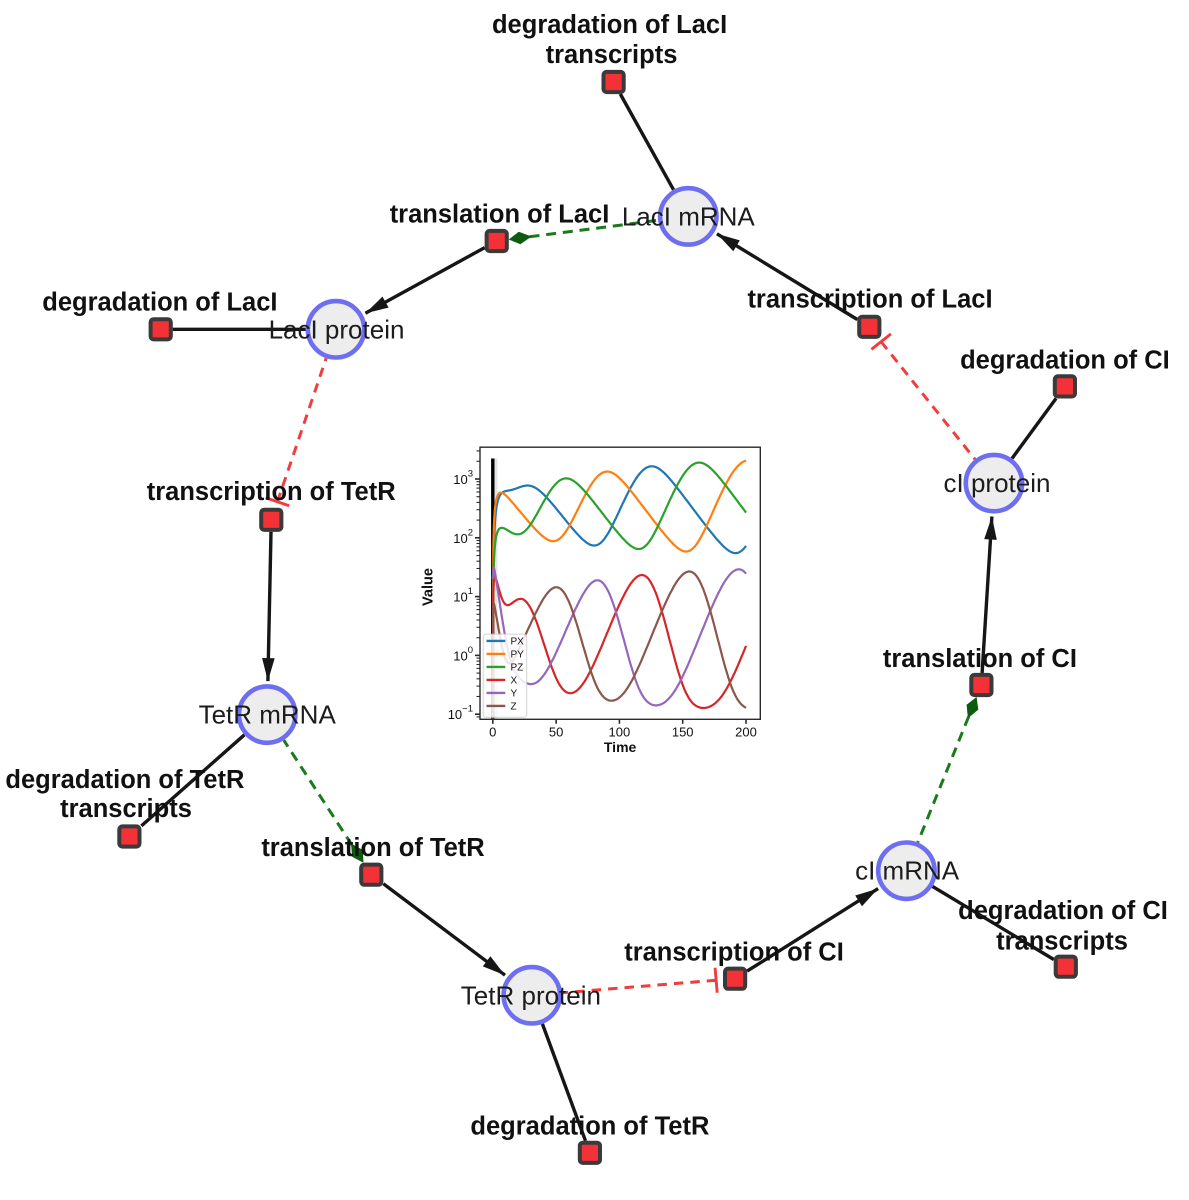 The height and width of the screenshot is (1200, 1189). What do you see at coordinates (500, 215) in the screenshot?
I see `svg-text: translation of LacI` at bounding box center [500, 215].